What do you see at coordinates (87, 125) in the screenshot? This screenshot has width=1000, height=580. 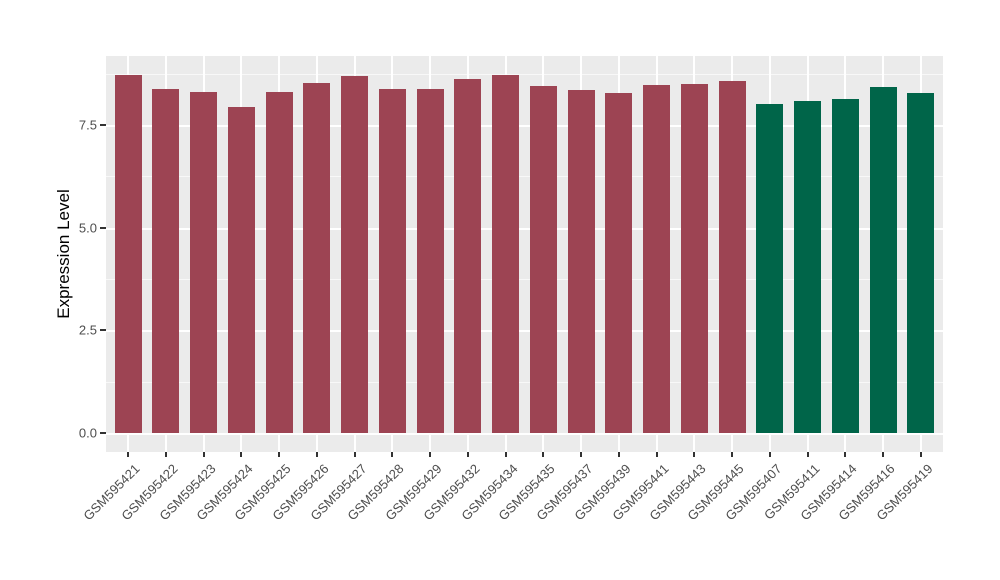 I see `y-tick-label: 7.5` at bounding box center [87, 125].